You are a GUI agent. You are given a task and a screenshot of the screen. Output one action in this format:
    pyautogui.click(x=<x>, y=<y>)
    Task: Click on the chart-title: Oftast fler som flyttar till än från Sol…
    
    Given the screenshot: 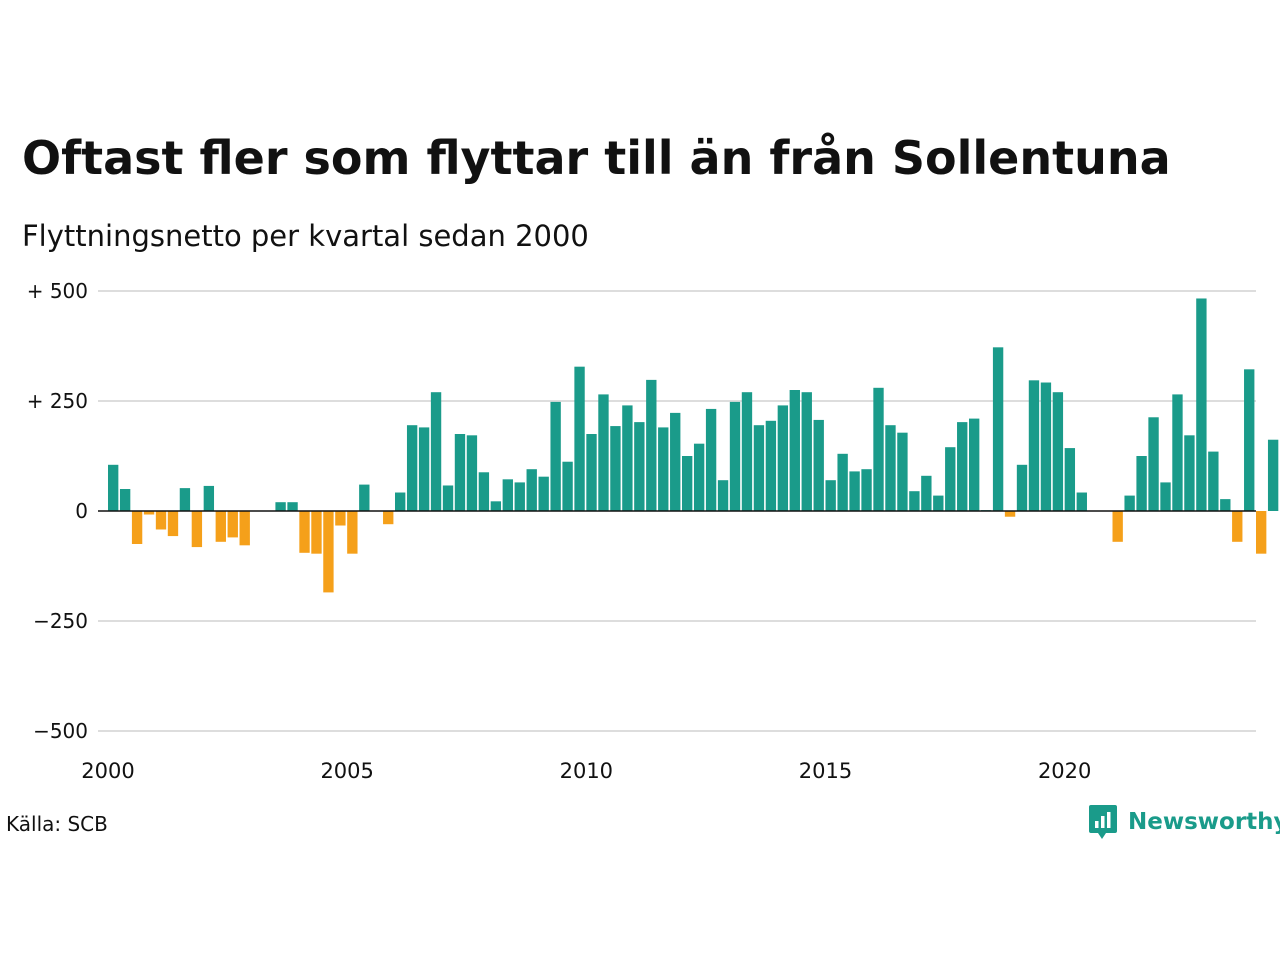 What is the action you would take?
    pyautogui.click(x=596, y=158)
    